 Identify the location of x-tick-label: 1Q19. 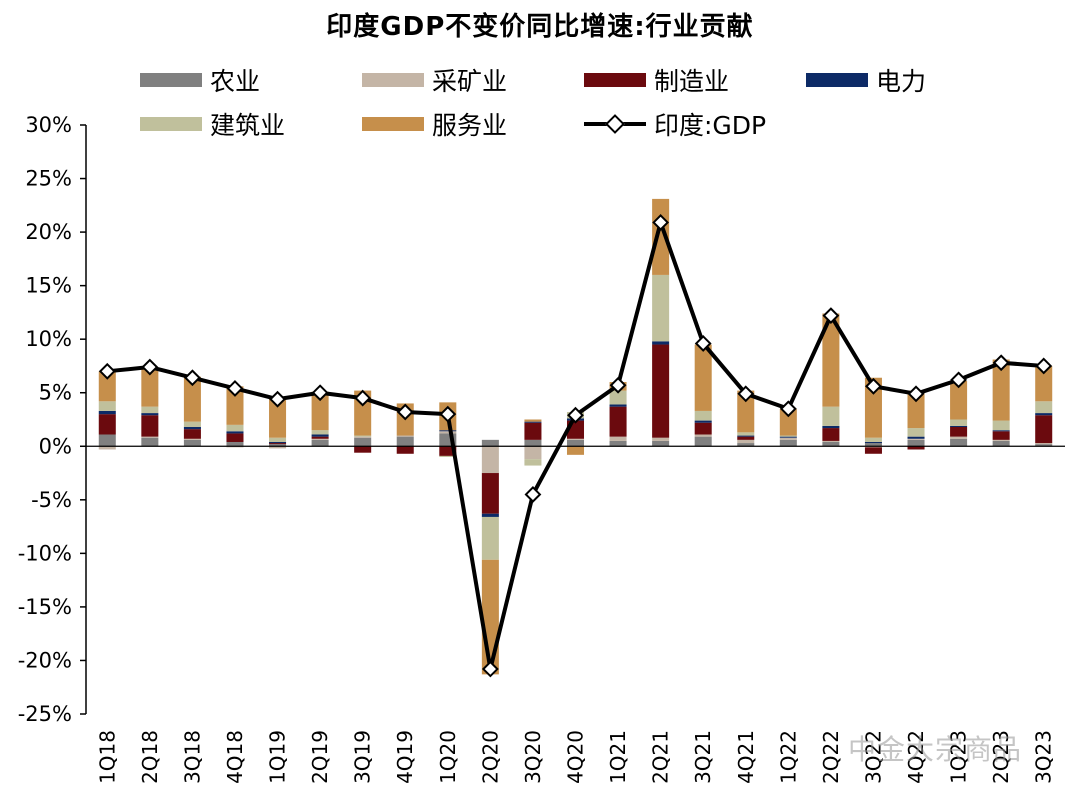
(278, 757).